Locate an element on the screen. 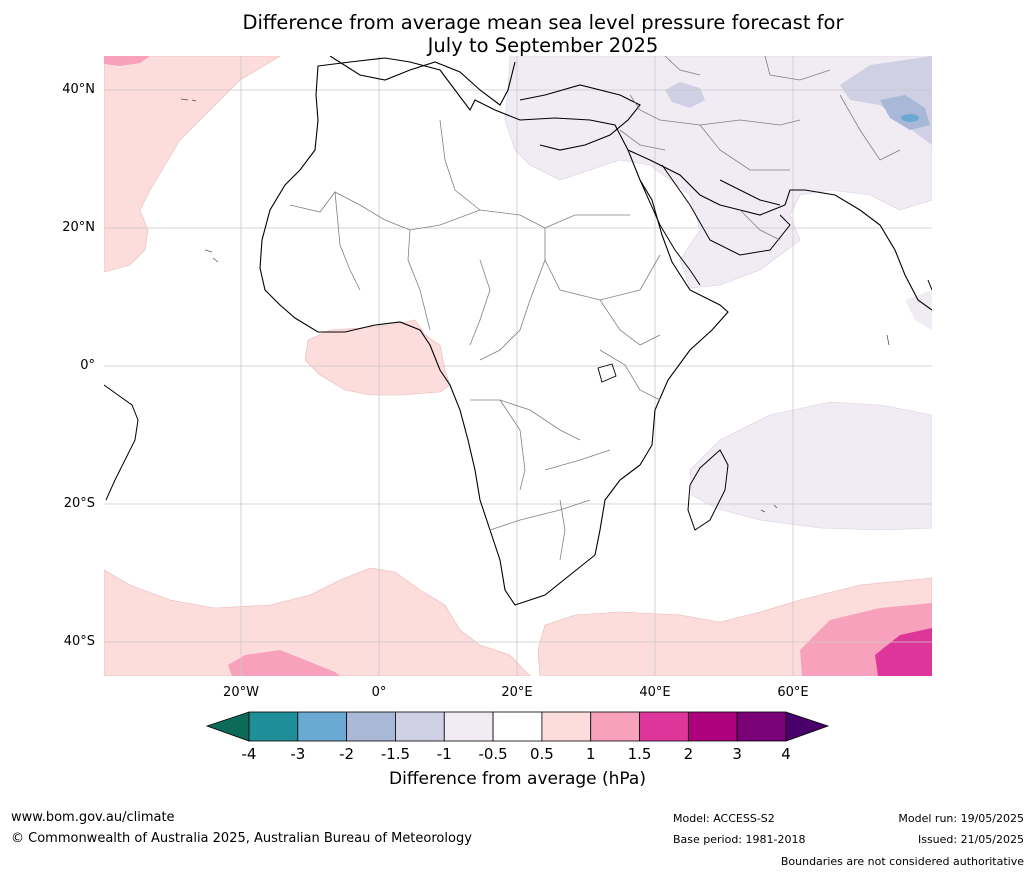  colorbar-tick-label: 3 is located at coordinates (737, 754).